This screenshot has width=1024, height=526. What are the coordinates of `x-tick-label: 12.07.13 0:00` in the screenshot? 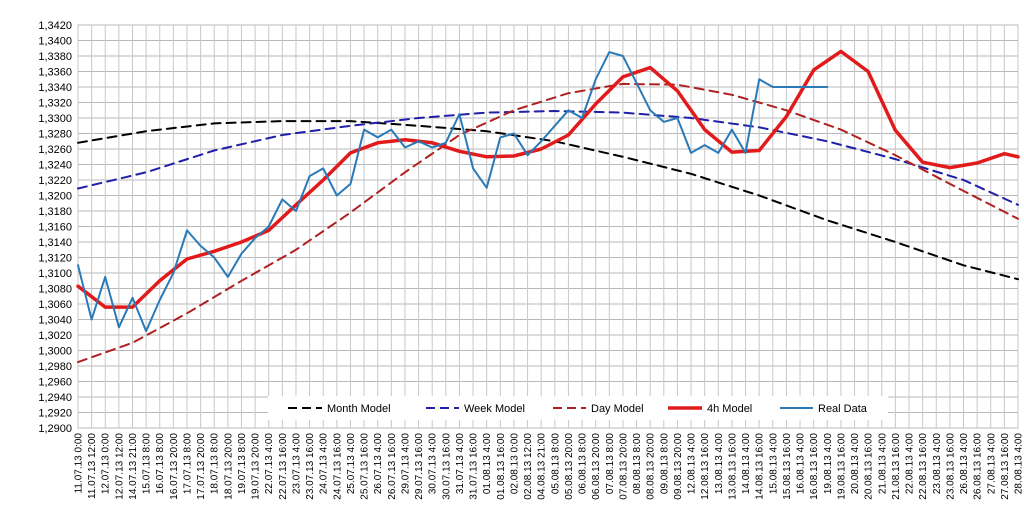 It's located at (106, 464).